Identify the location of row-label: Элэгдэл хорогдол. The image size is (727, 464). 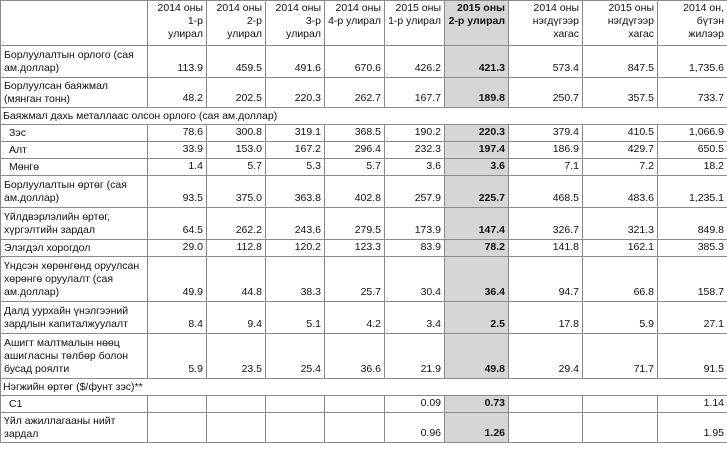
(74, 248).